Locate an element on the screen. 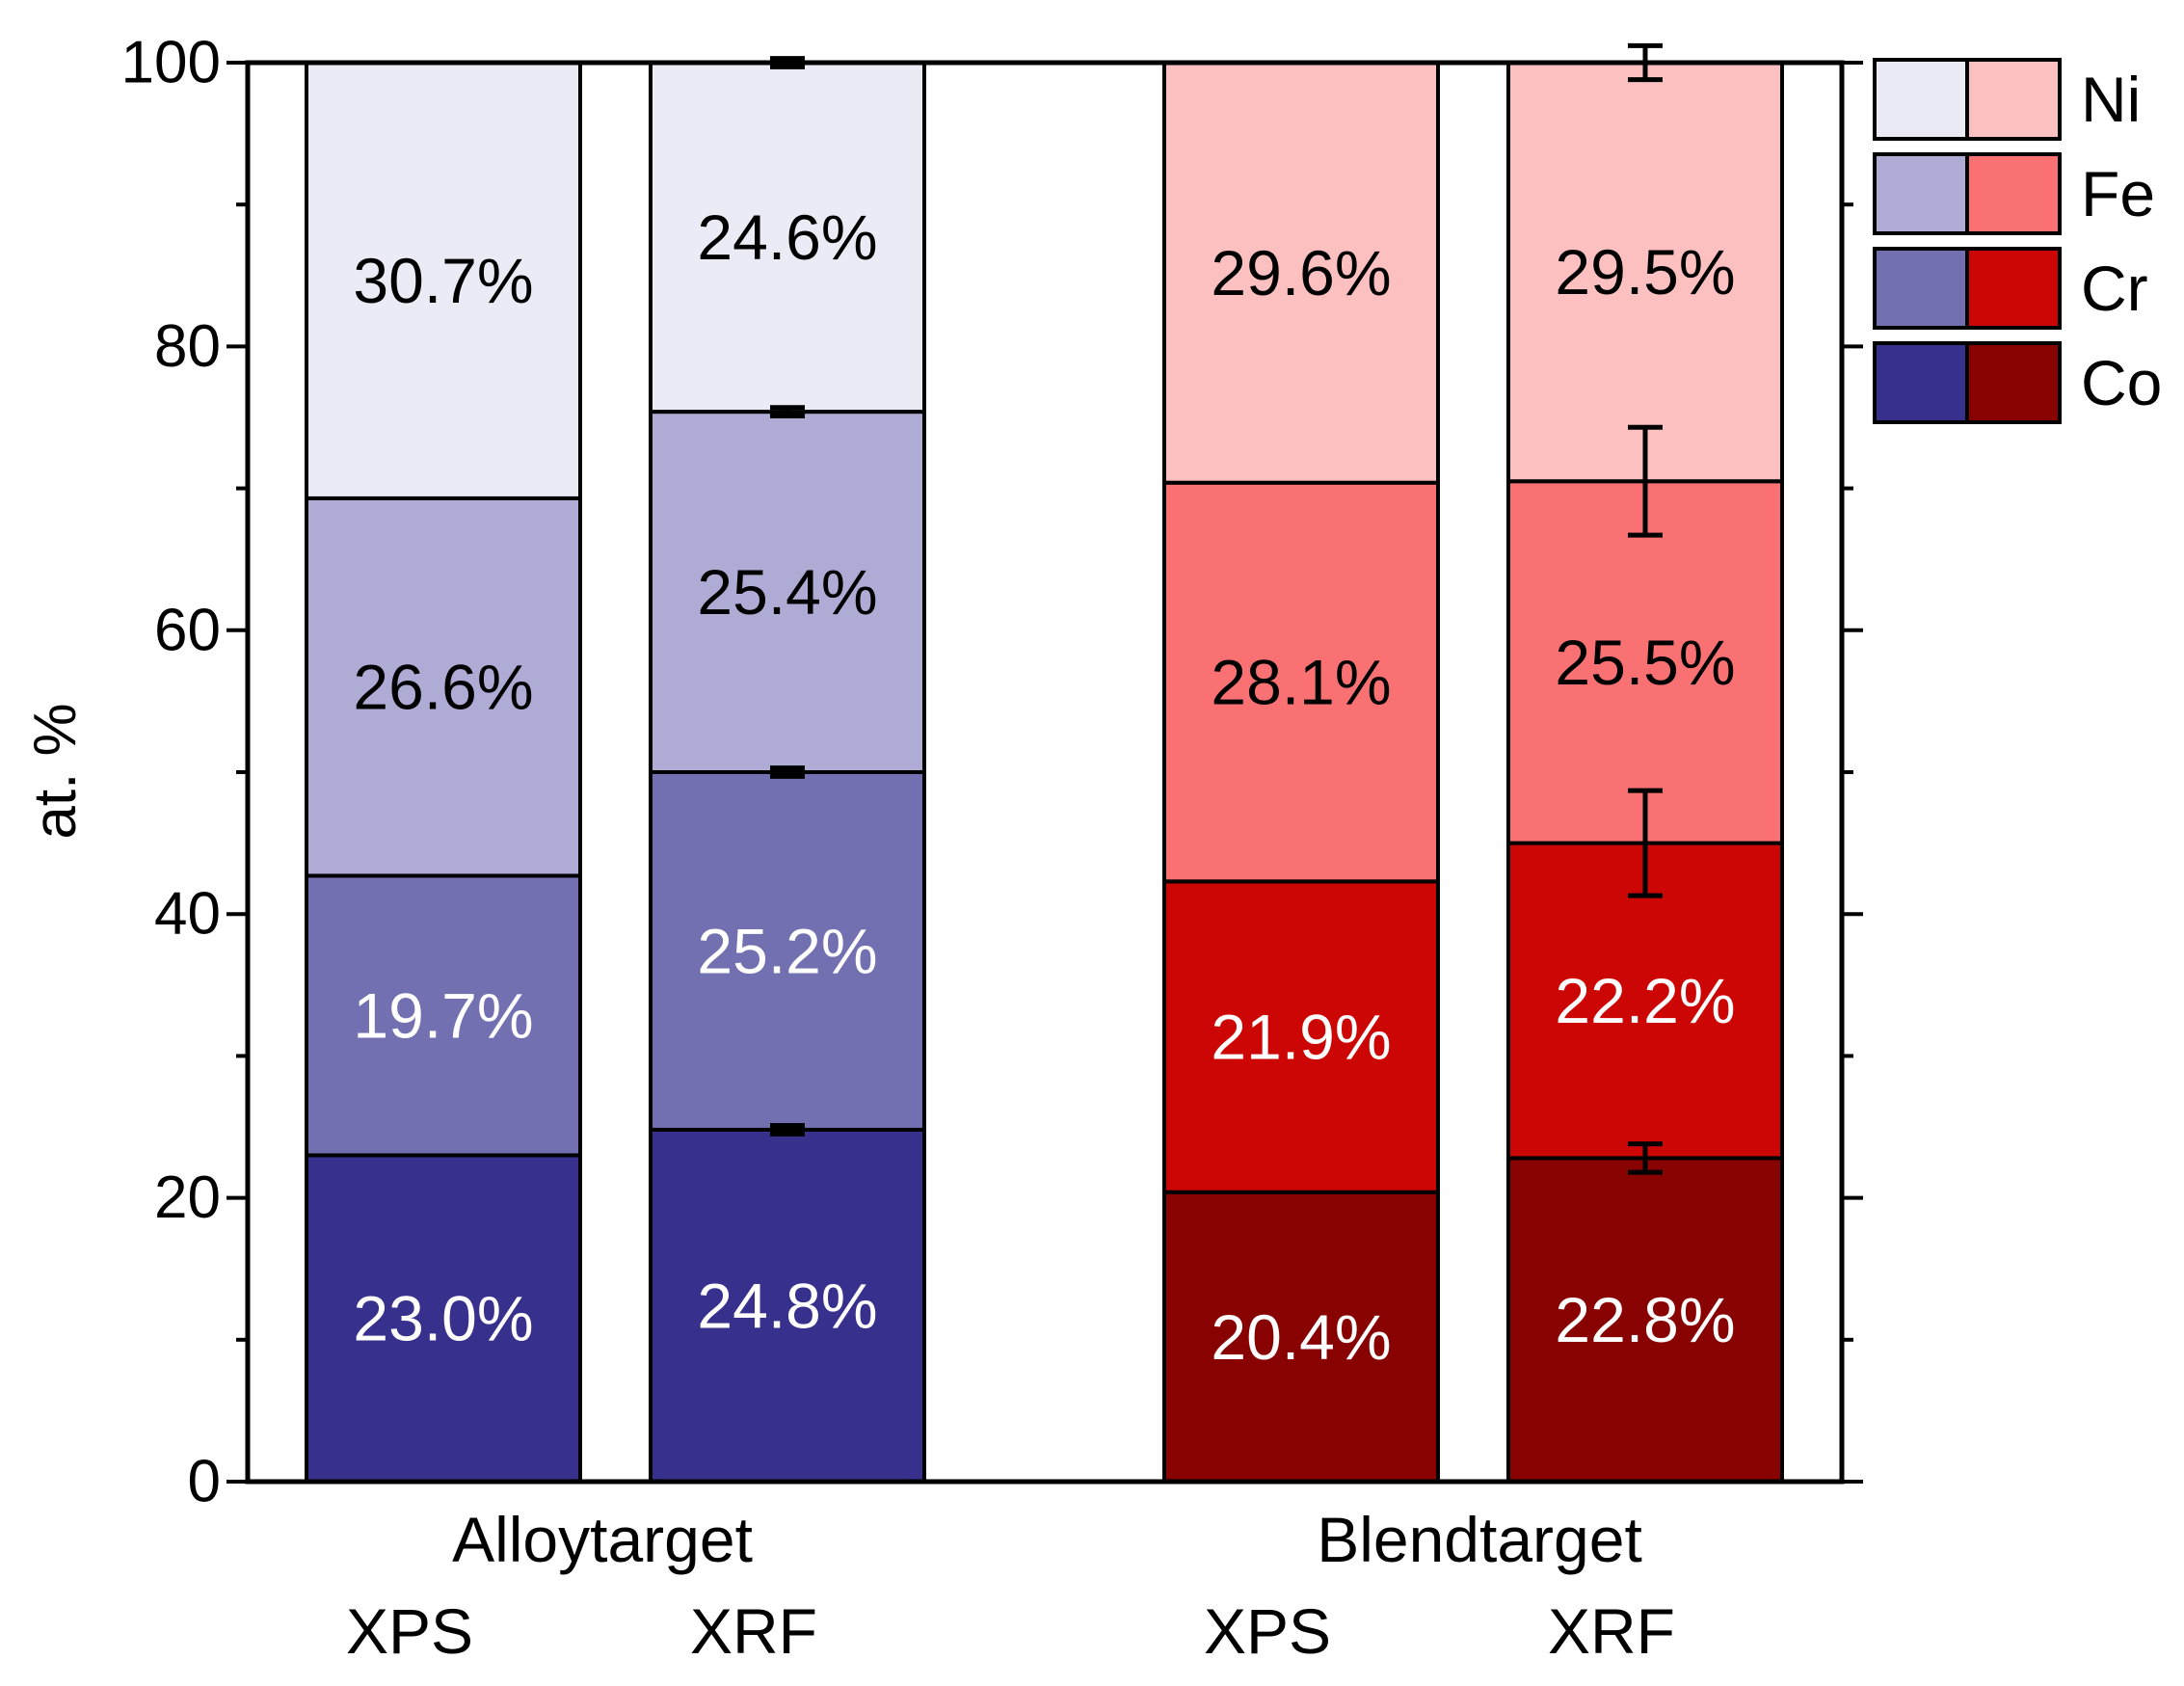 This screenshot has width=2184, height=1686. bar-segment-alloytarget-xps-co is located at coordinates (443, 1318).